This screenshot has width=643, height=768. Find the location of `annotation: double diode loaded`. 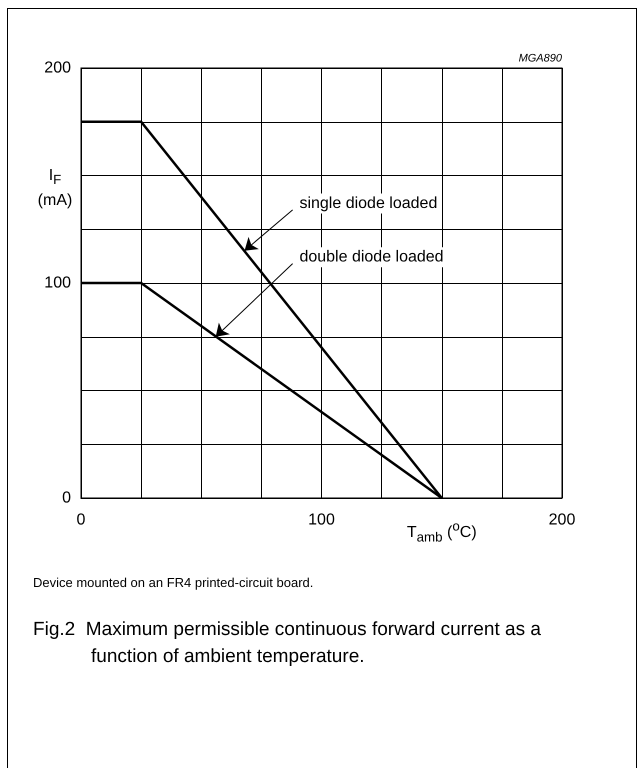

annotation: double diode loaded is located at coordinates (371, 257).